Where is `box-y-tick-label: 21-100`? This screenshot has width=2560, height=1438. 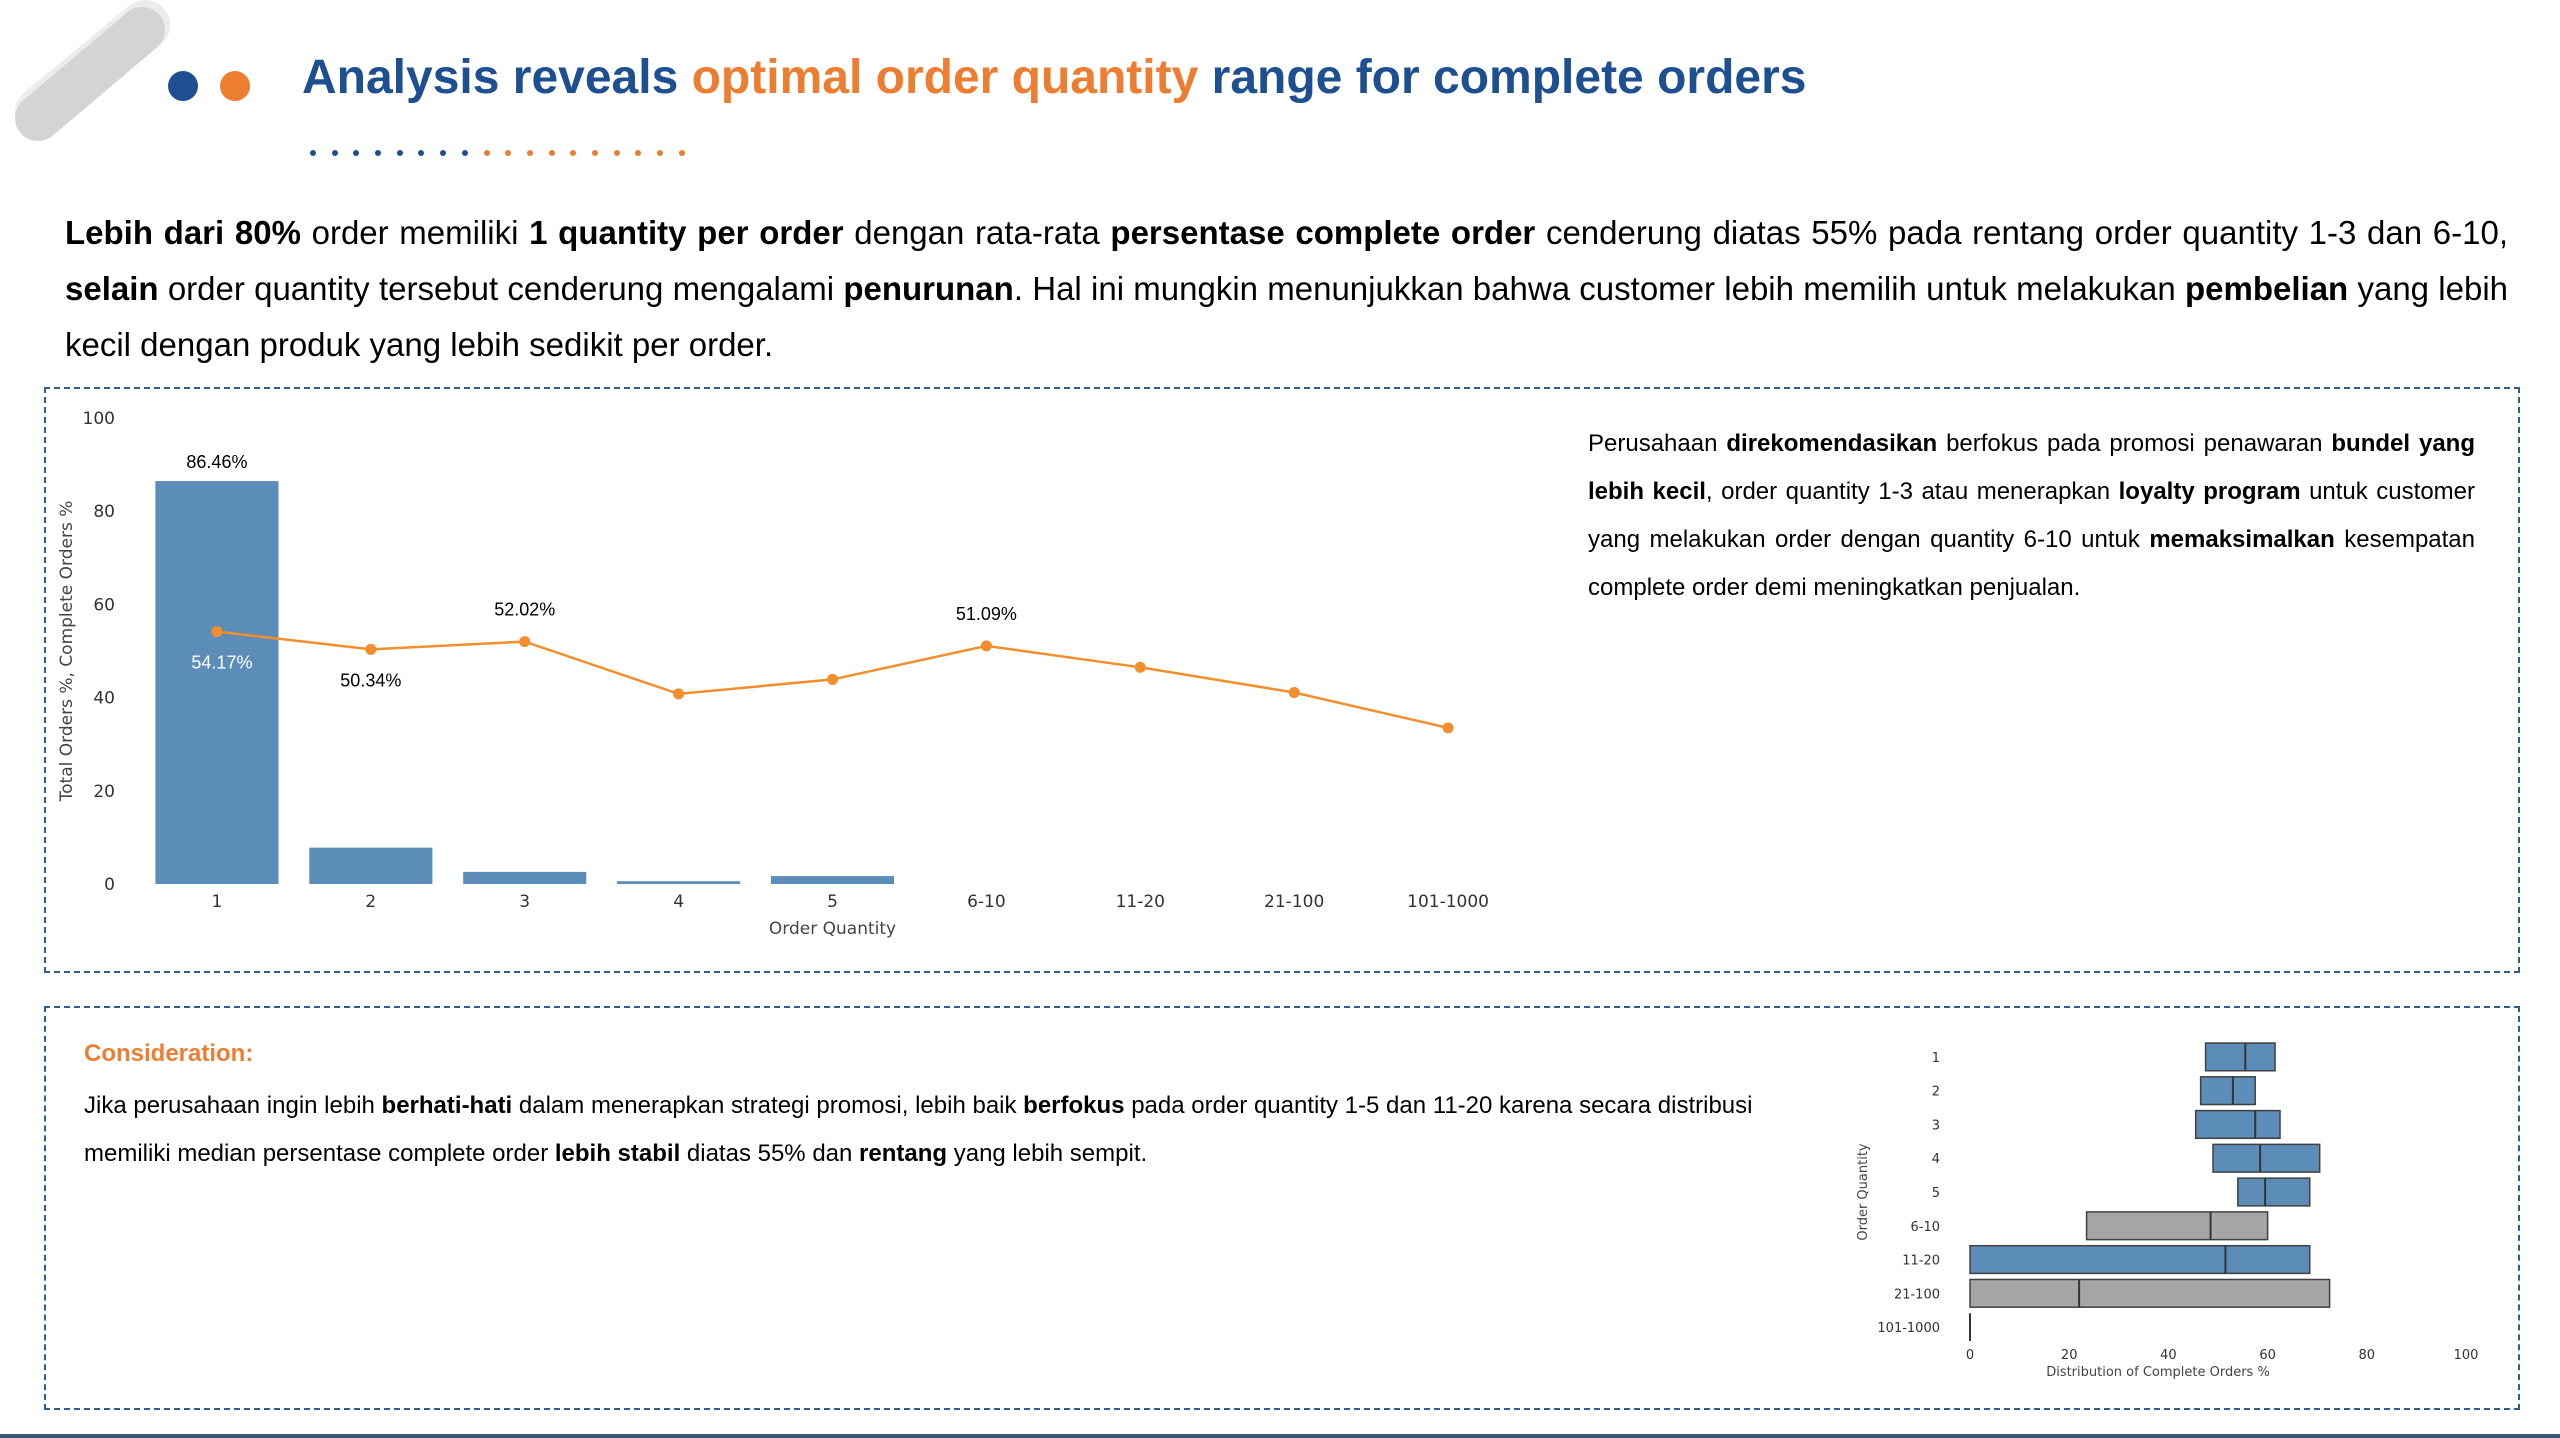
box-y-tick-label: 21-100 is located at coordinates (1917, 1294).